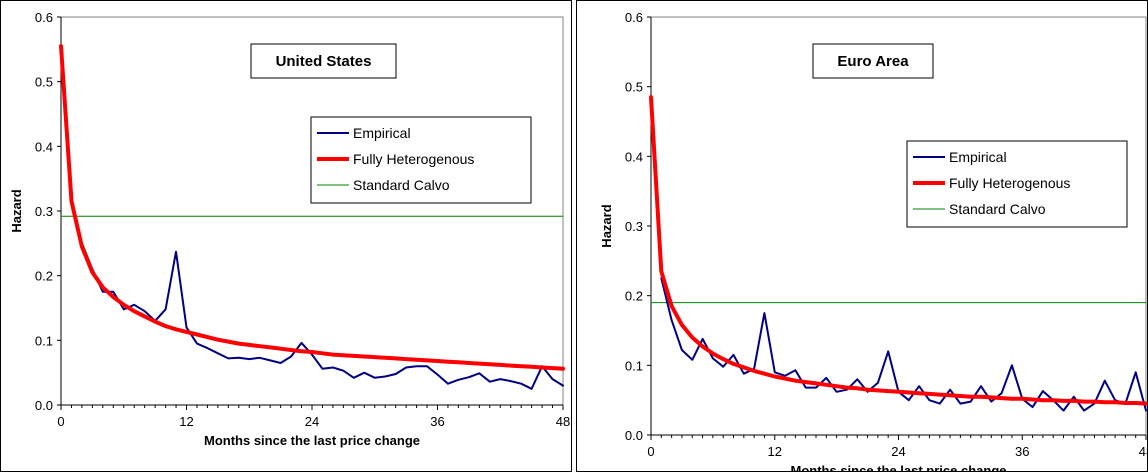 This screenshot has height=472, width=1148. I want to click on series-line-empirical, so click(903, 344).